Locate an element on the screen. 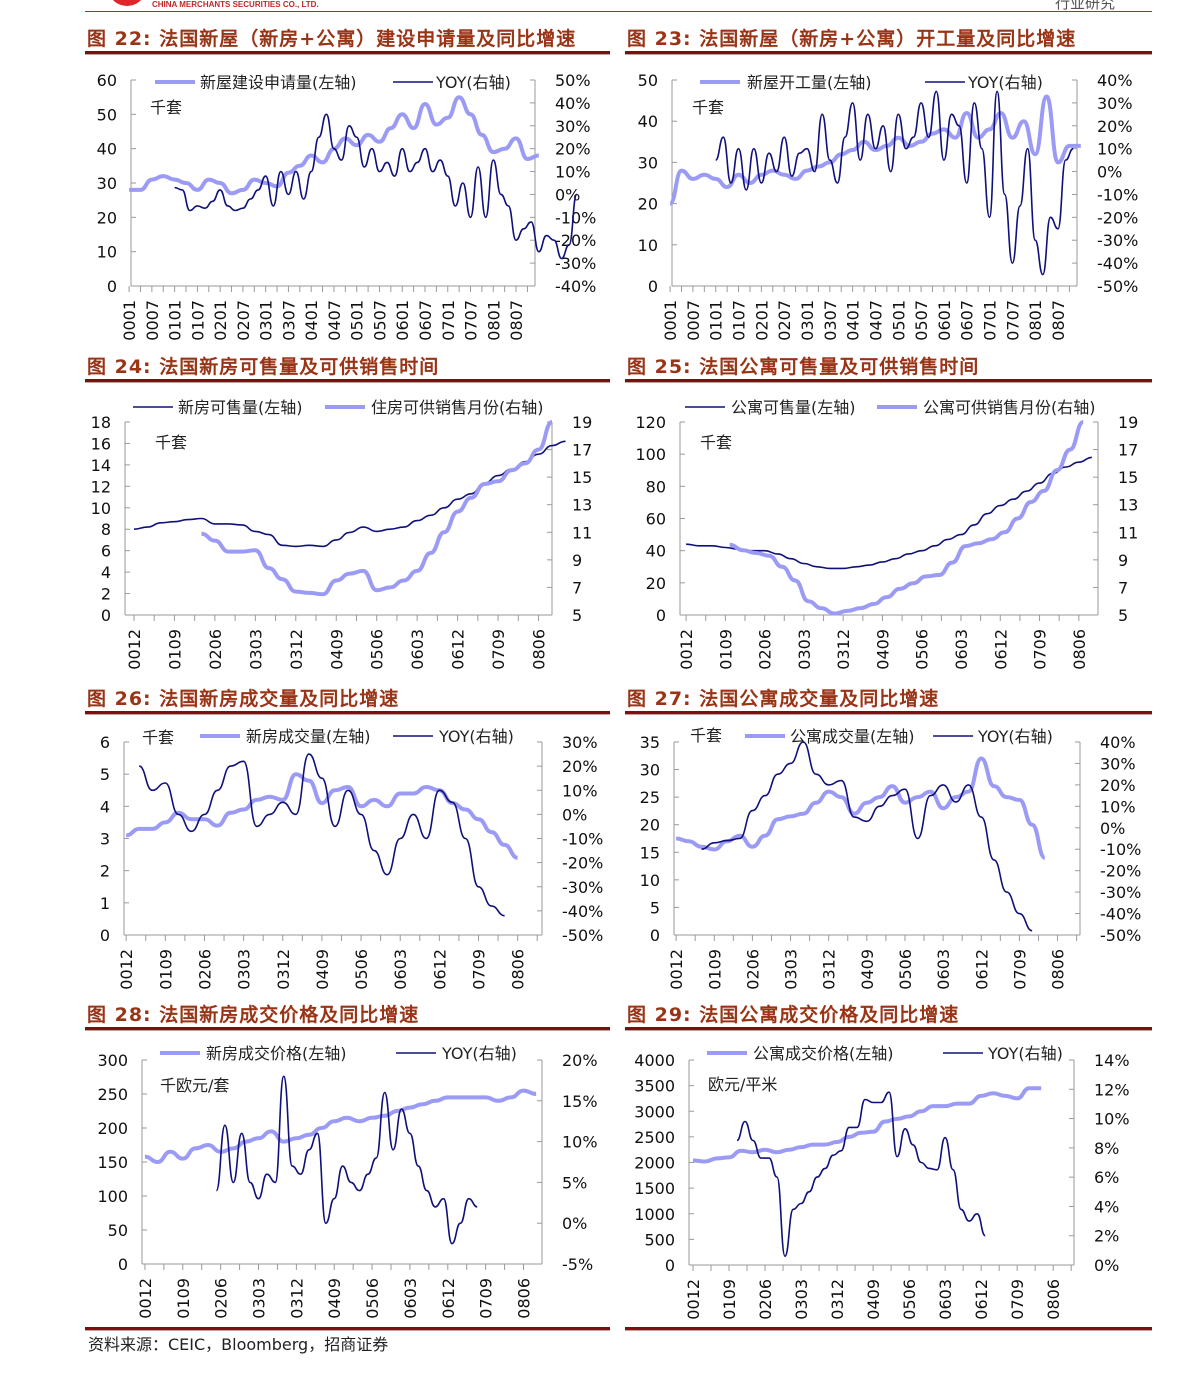 The height and width of the screenshot is (1373, 1191). legend-label: 新屋开工量(左轴) is located at coordinates (809, 82).